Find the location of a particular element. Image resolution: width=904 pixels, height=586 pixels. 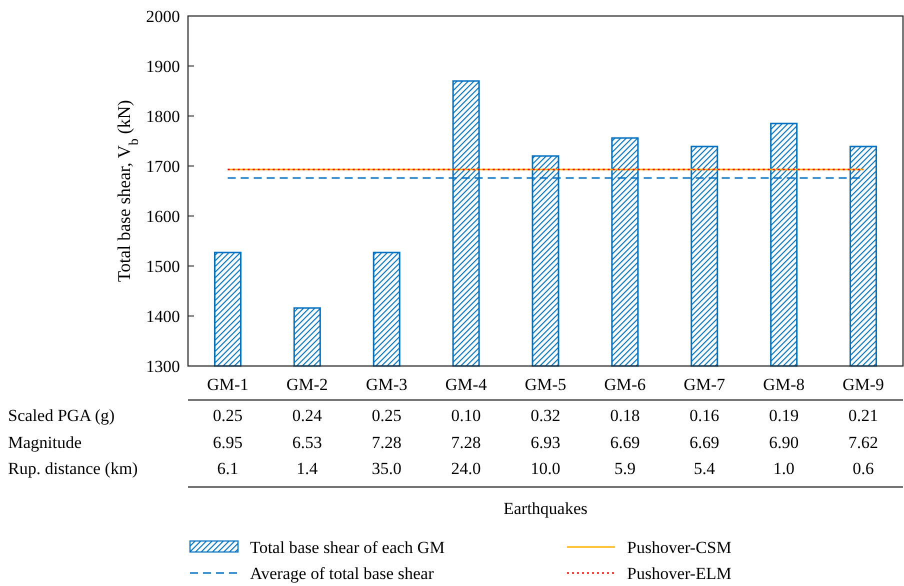

text: 0.19 is located at coordinates (783, 415).